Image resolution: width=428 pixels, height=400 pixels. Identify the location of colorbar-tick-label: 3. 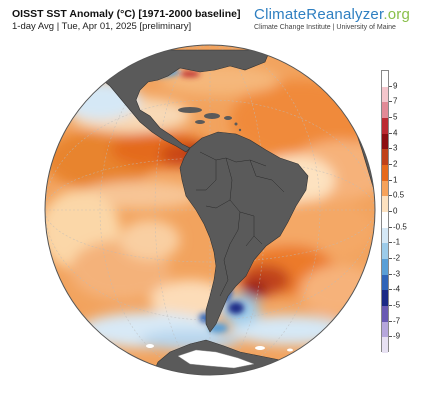
(395, 148).